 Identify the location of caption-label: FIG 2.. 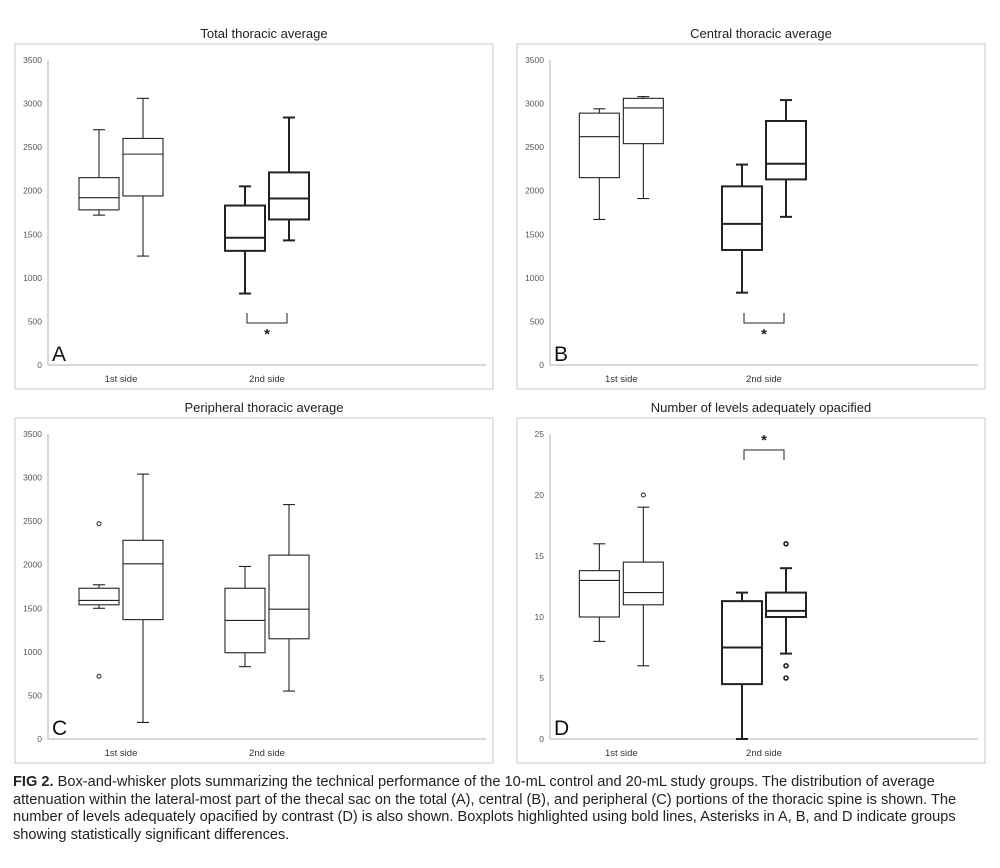
(33, 782).